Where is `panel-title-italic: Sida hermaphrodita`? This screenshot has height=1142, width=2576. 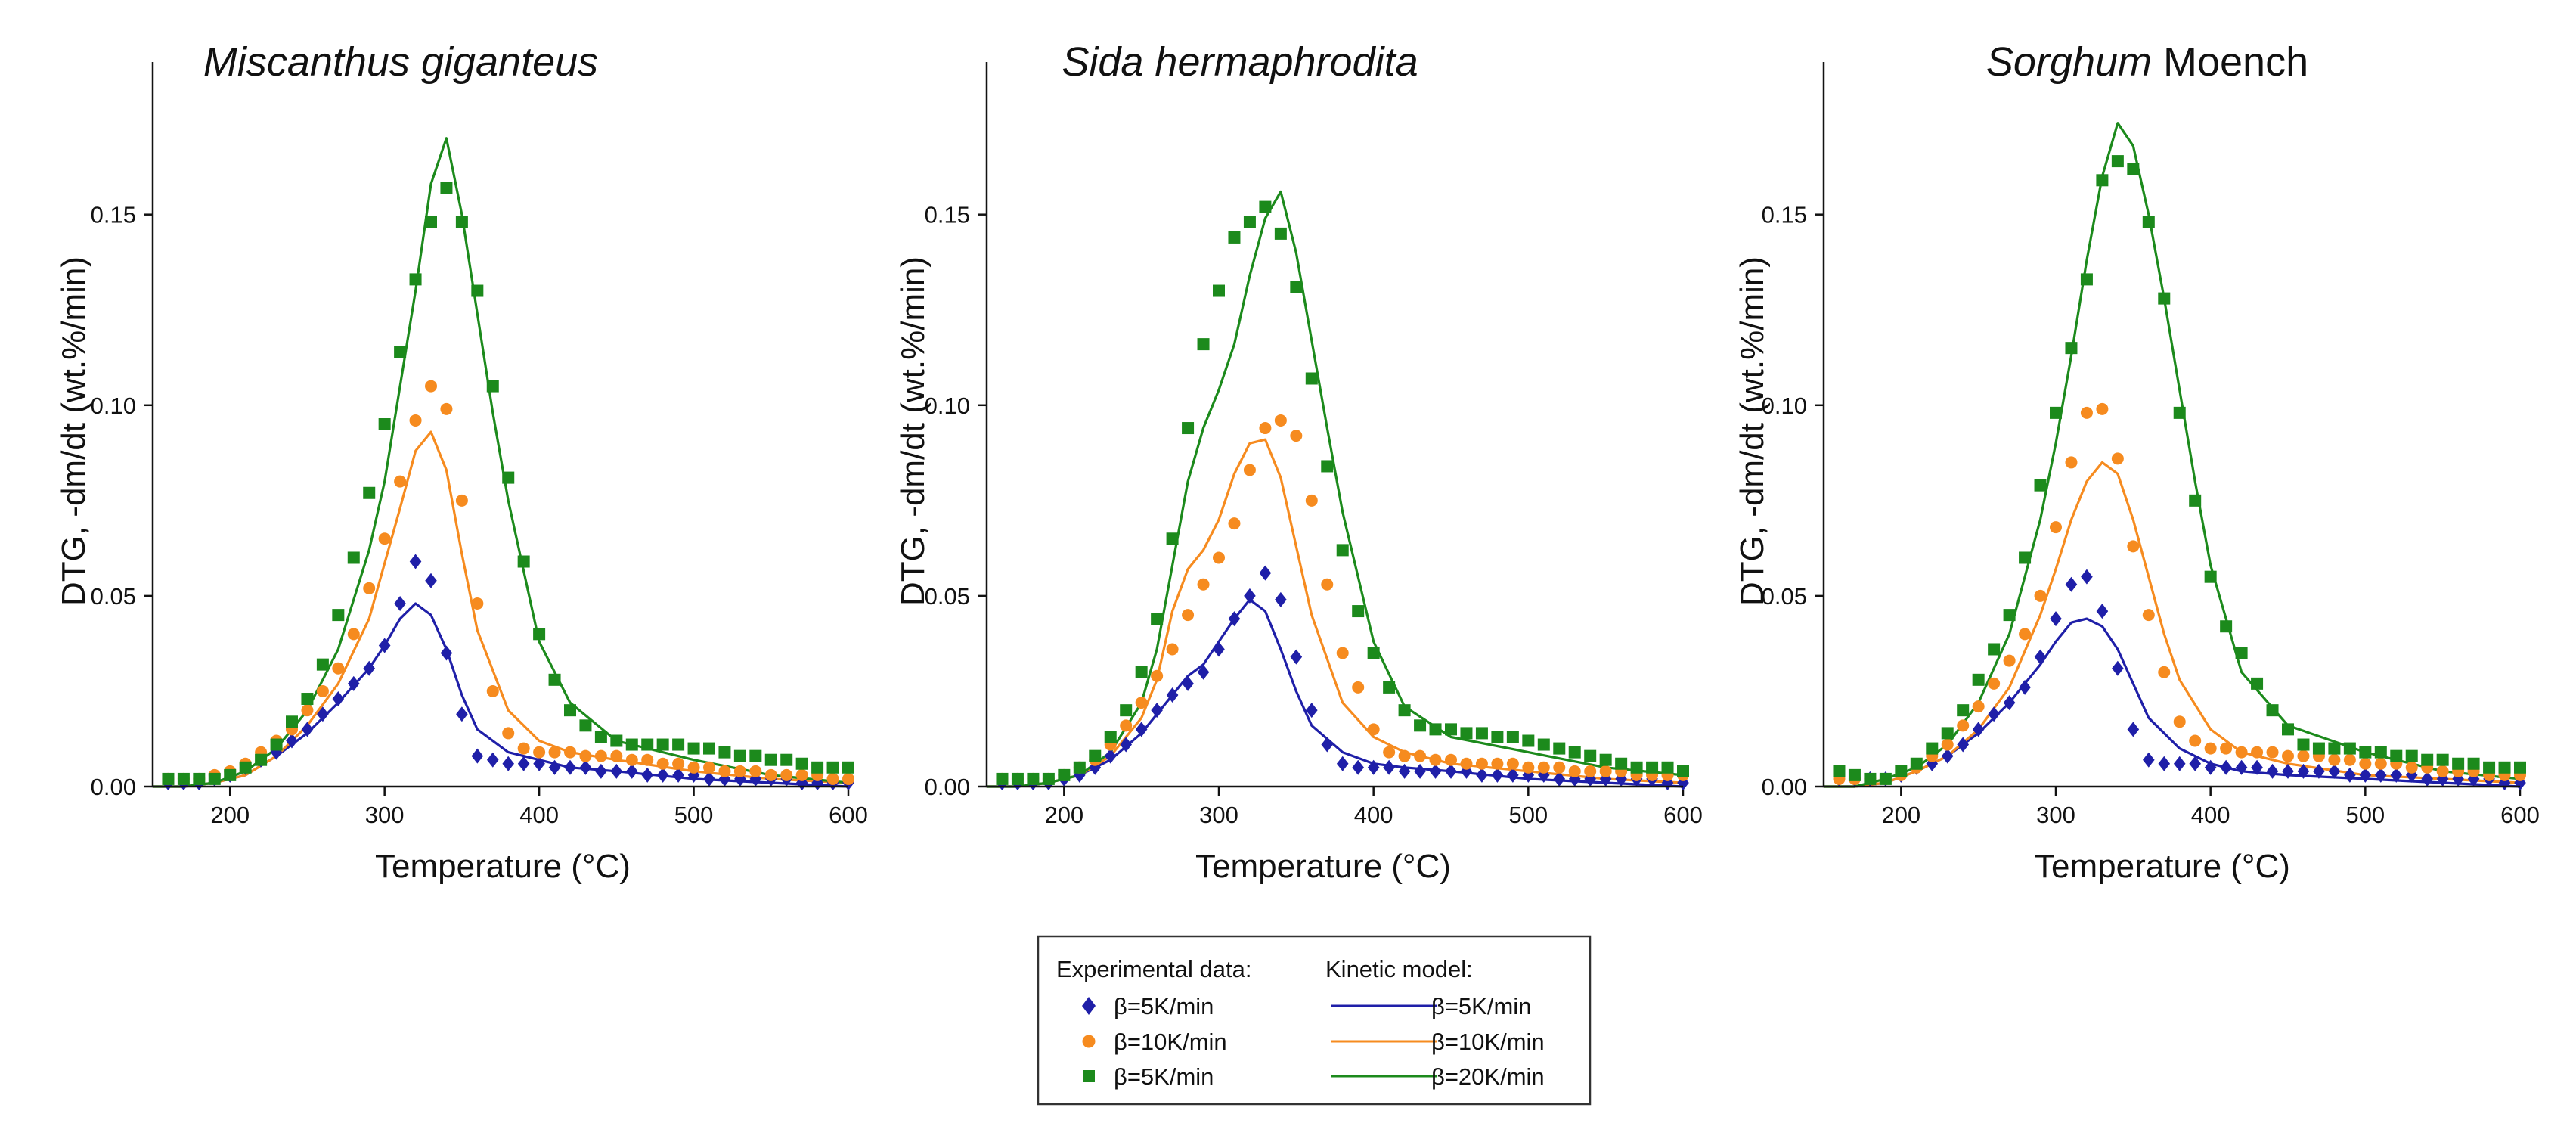
panel-title-italic: Sida hermaphrodita is located at coordinates (1240, 62).